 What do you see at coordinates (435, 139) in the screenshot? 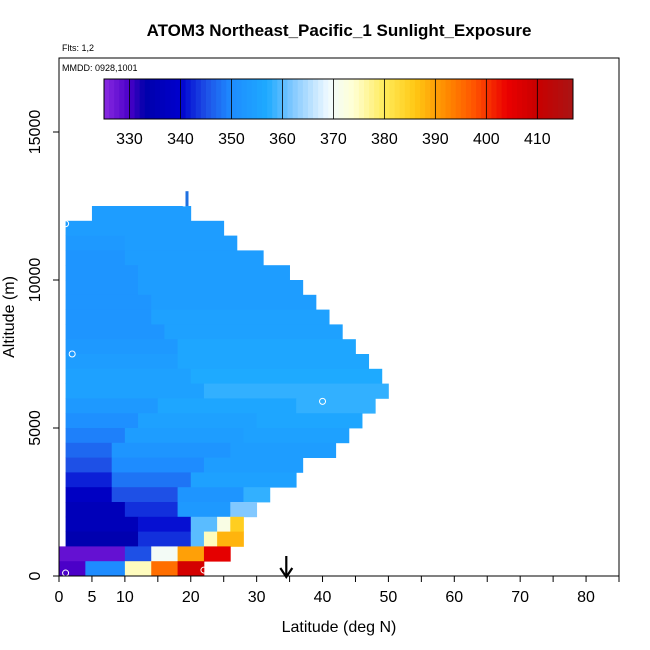
I see `colorbar-tick-label: 390` at bounding box center [435, 139].